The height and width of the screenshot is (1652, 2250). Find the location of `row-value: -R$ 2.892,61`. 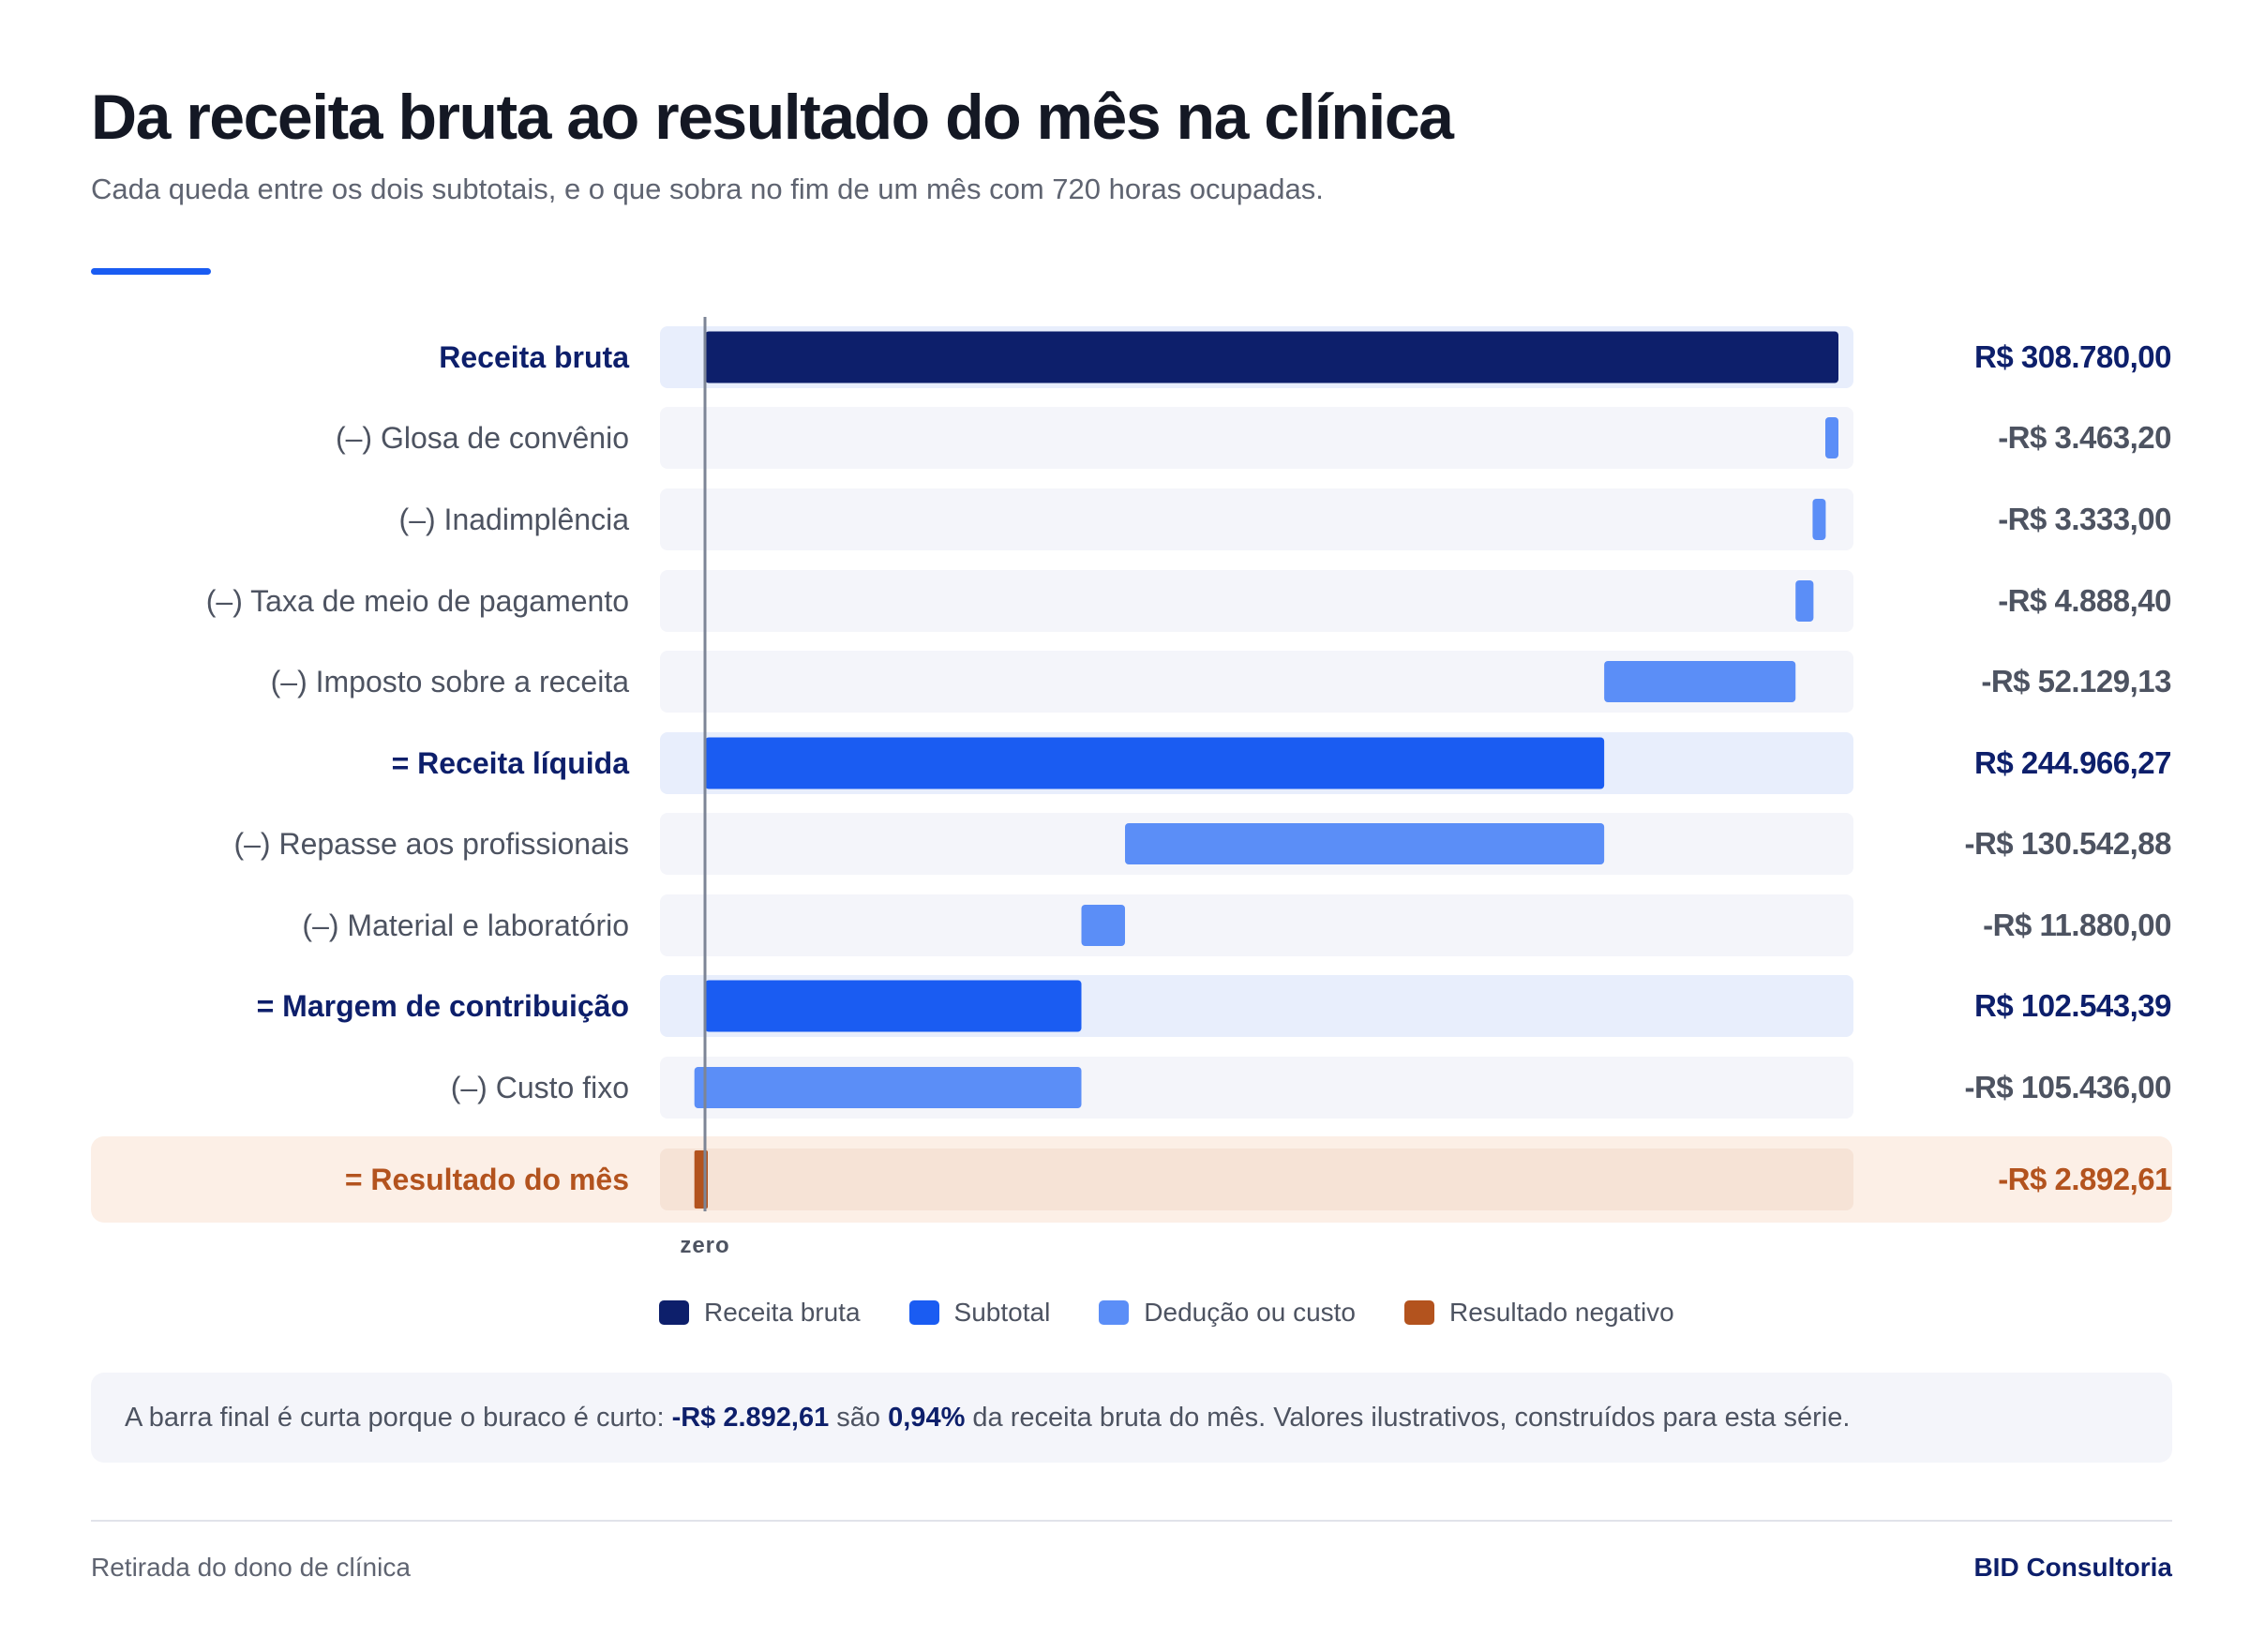

row-value: -R$ 2.892,61 is located at coordinates (2084, 1179).